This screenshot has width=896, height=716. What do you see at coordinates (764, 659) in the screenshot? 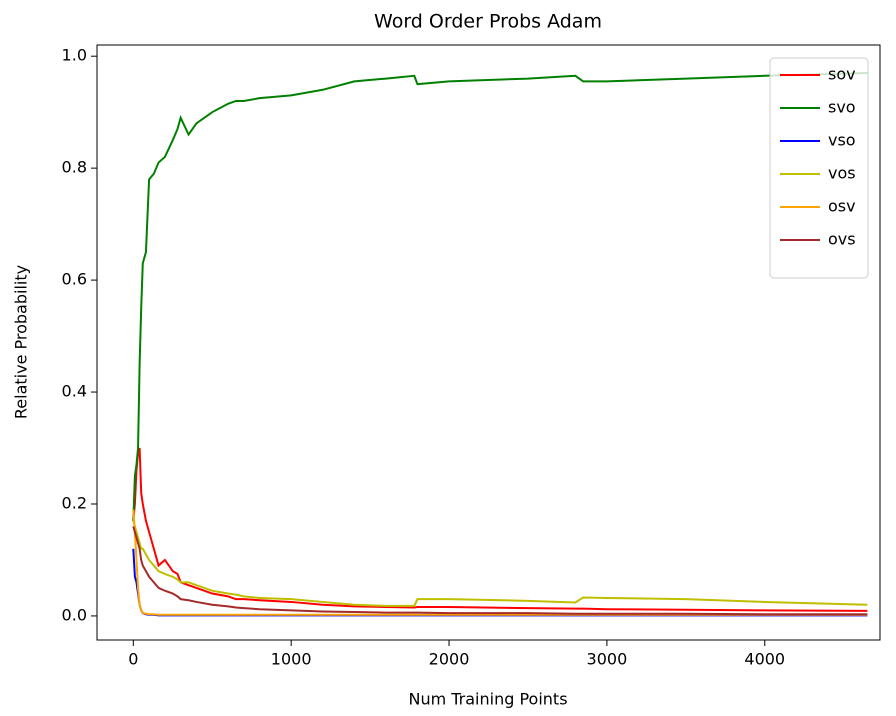
I see `x-tick-label: 4000` at bounding box center [764, 659].